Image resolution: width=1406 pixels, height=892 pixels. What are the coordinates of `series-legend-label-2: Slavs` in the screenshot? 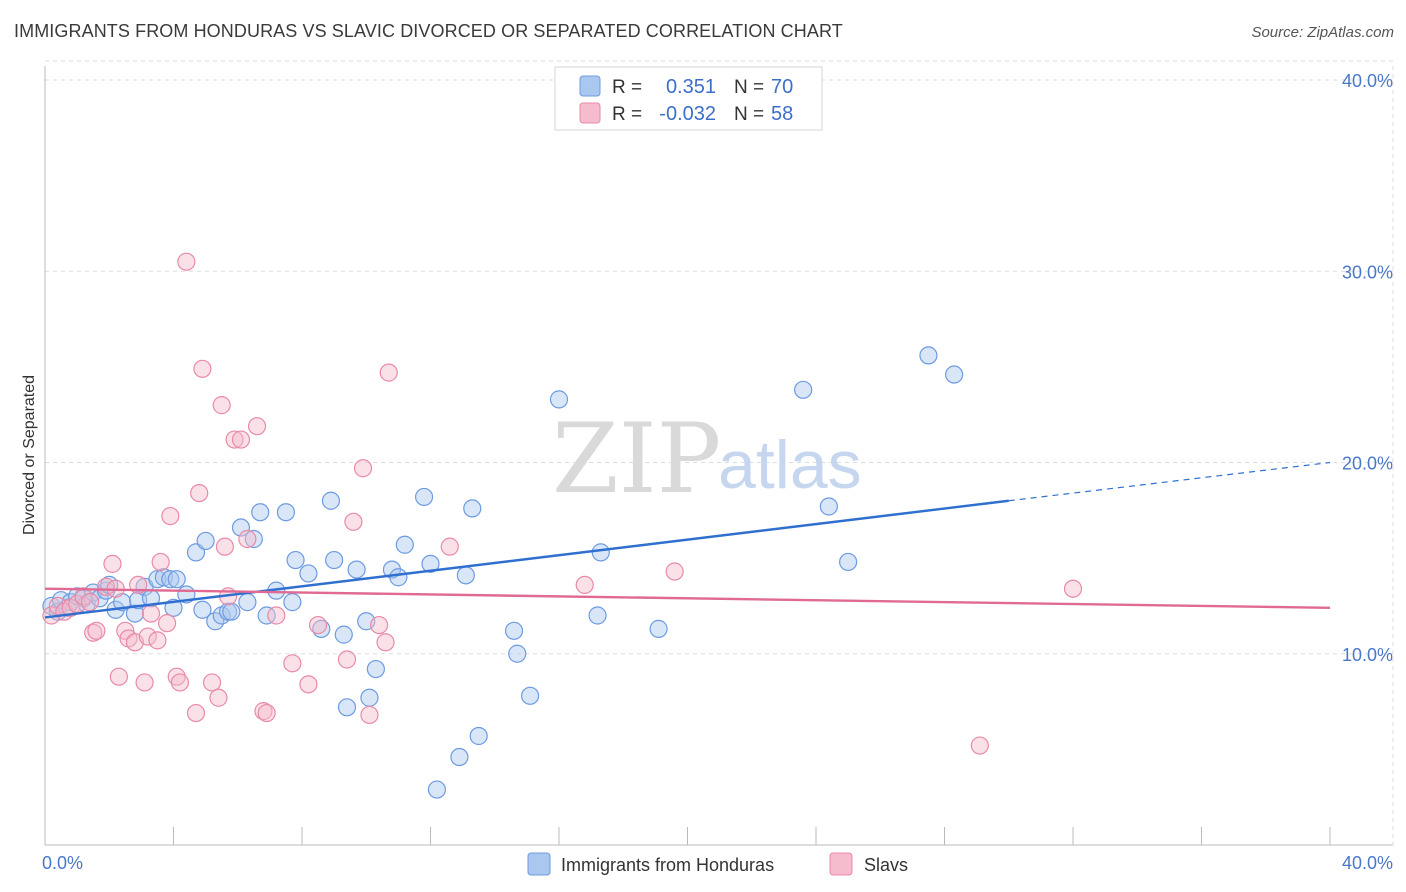 It's located at (886, 865).